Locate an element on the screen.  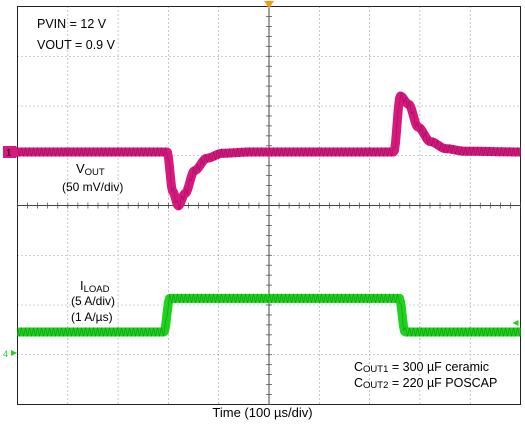
channel-1-marker-label: 1 is located at coordinates (9, 153).